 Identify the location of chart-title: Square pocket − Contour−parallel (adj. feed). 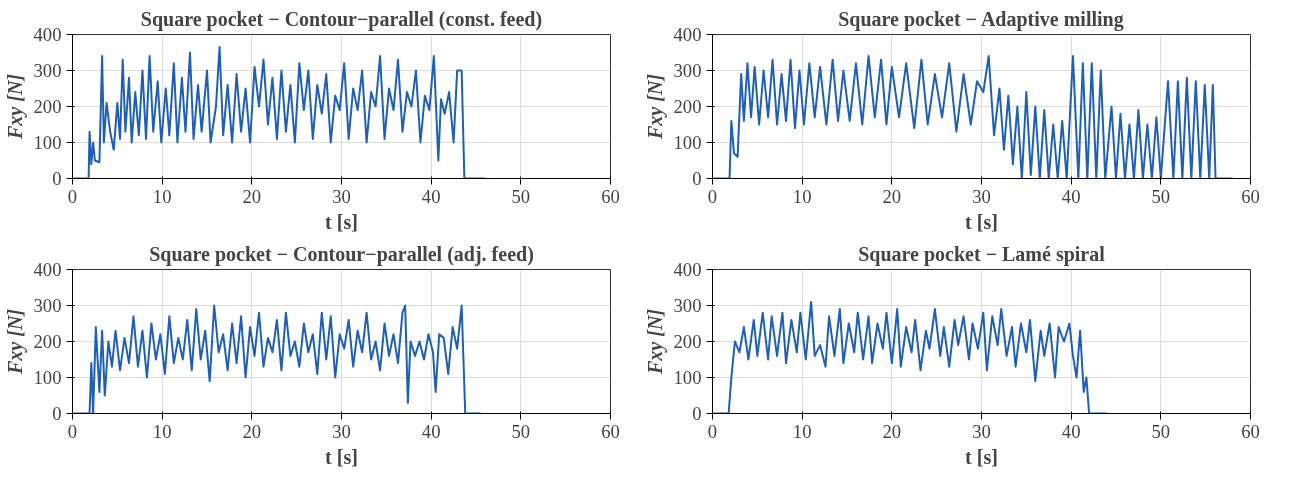
(341, 254).